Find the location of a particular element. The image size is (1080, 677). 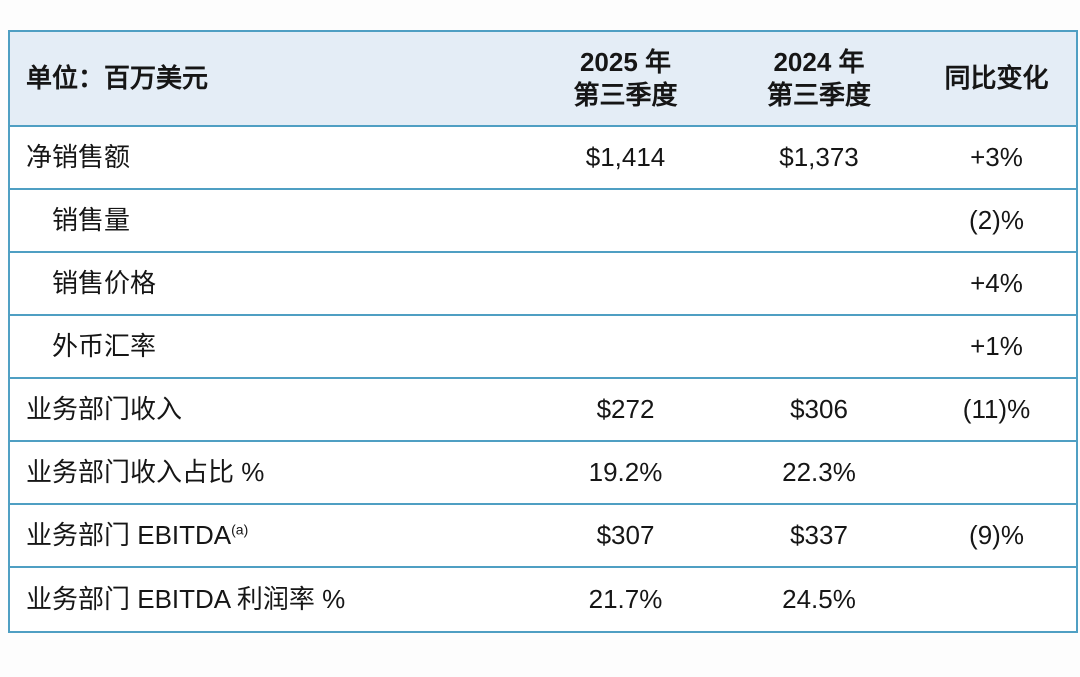

table-row-segment-income-margin: 业务部门收入占比 % 19.2% 22.3% is located at coordinates (543, 473).